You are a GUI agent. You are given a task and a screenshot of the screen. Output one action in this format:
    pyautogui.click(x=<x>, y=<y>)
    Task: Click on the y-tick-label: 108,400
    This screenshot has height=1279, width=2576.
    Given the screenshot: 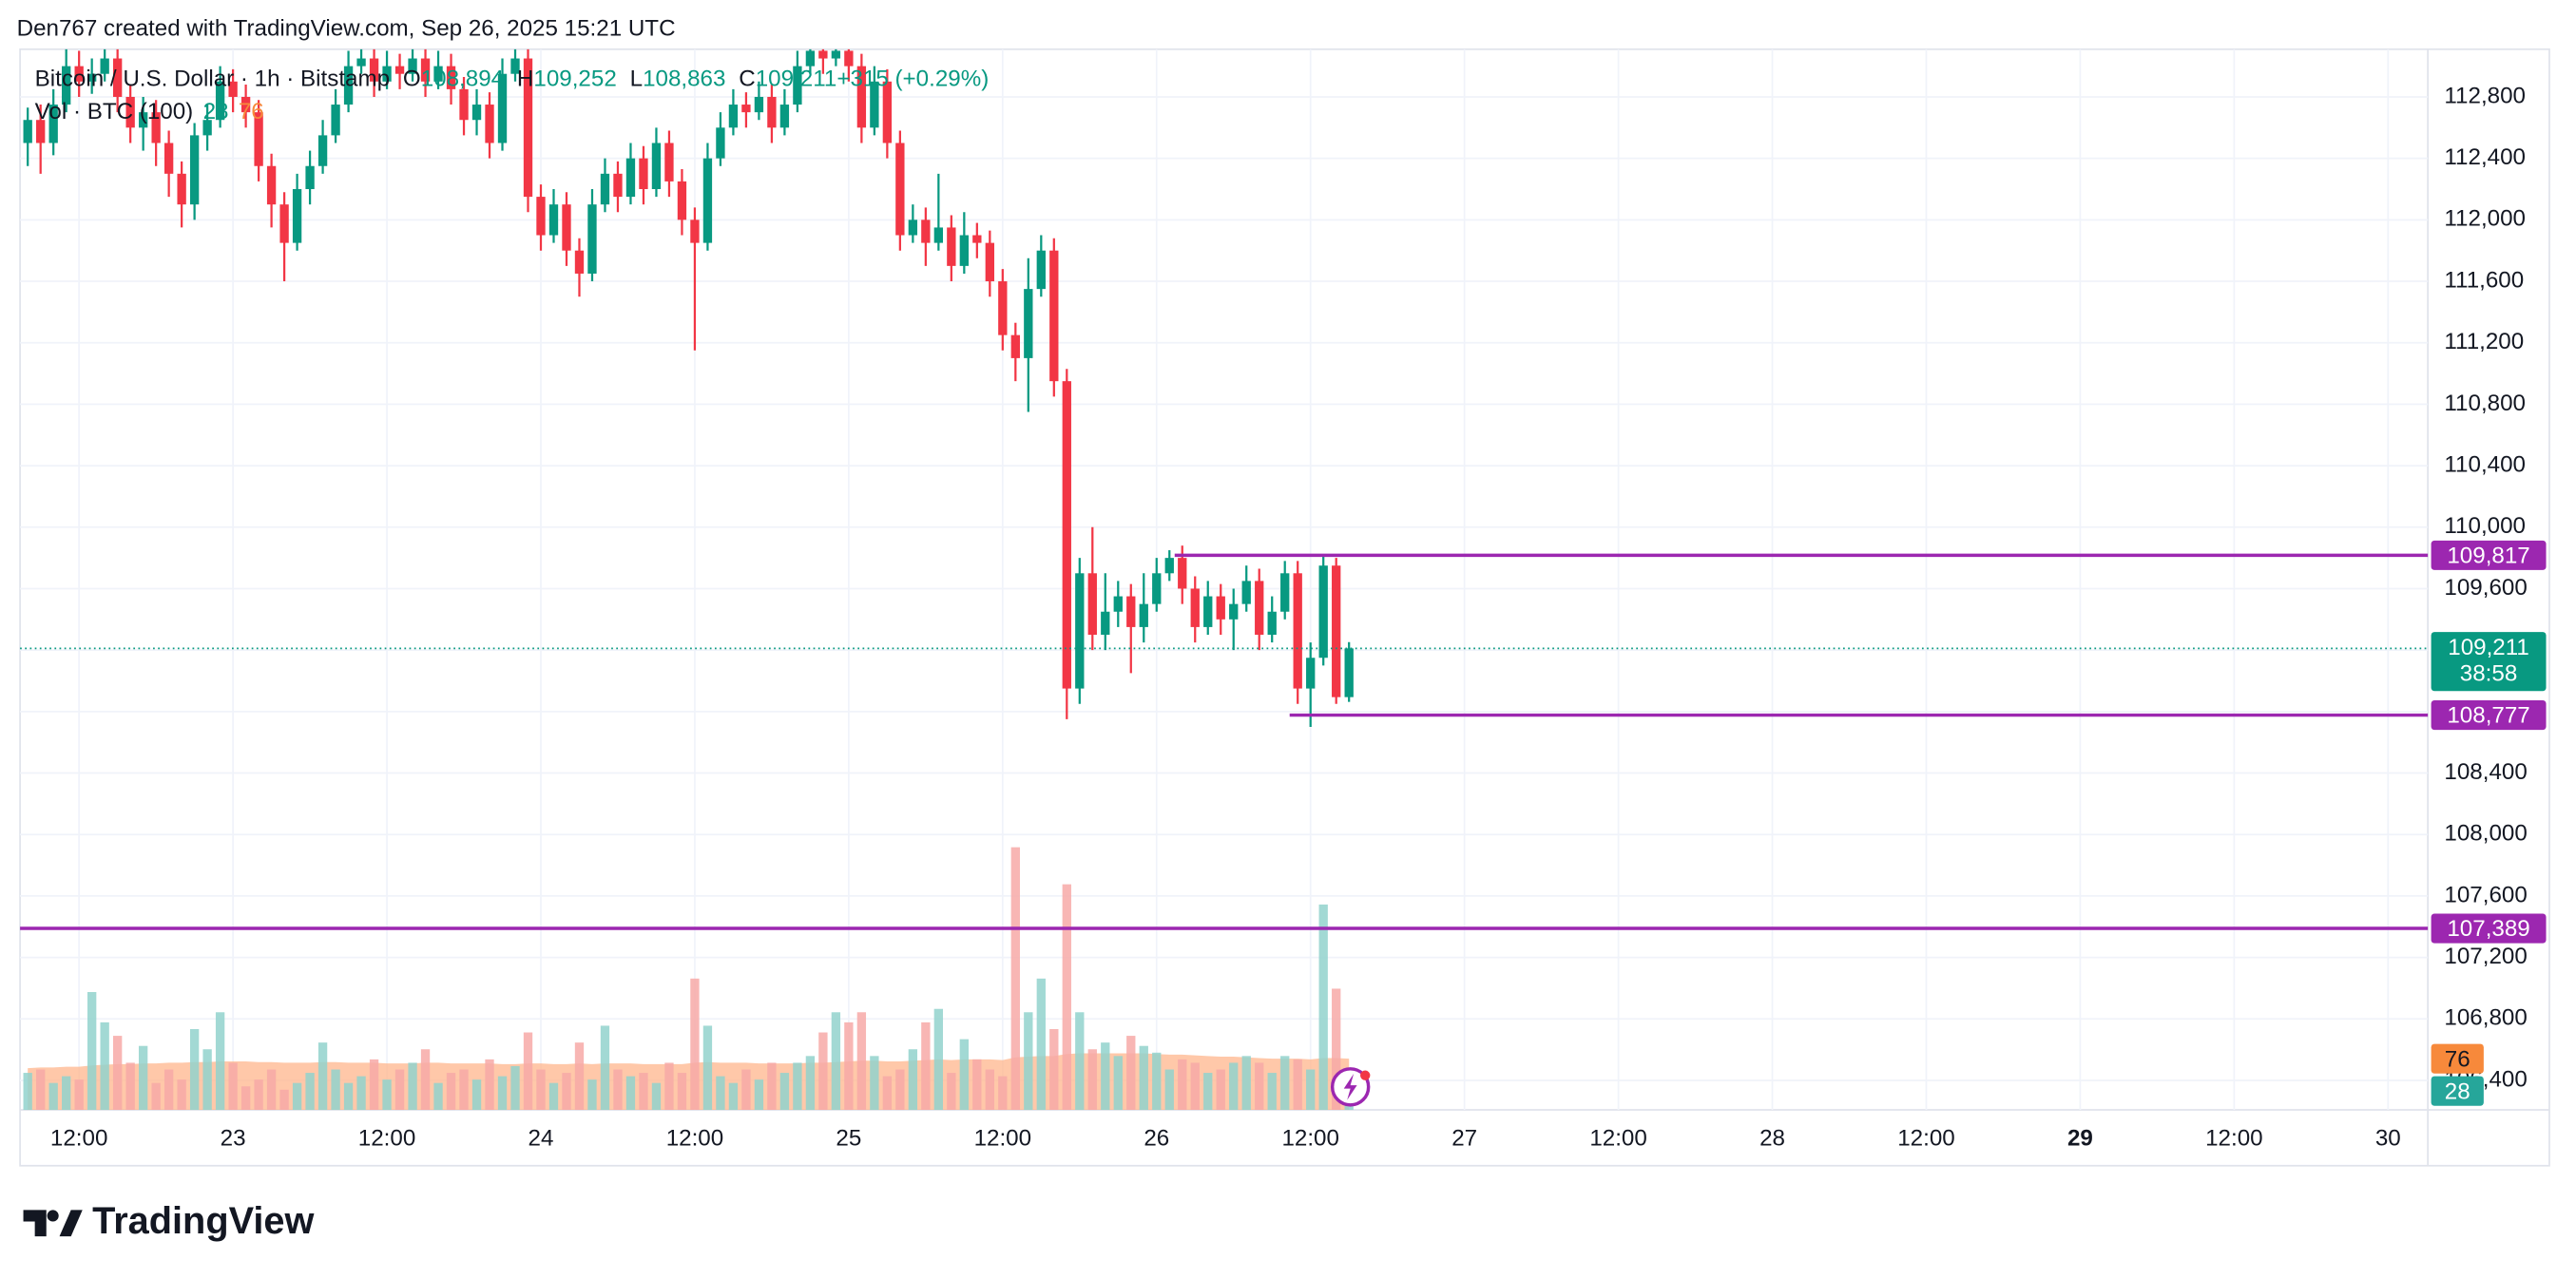 What is the action you would take?
    pyautogui.click(x=2485, y=772)
    